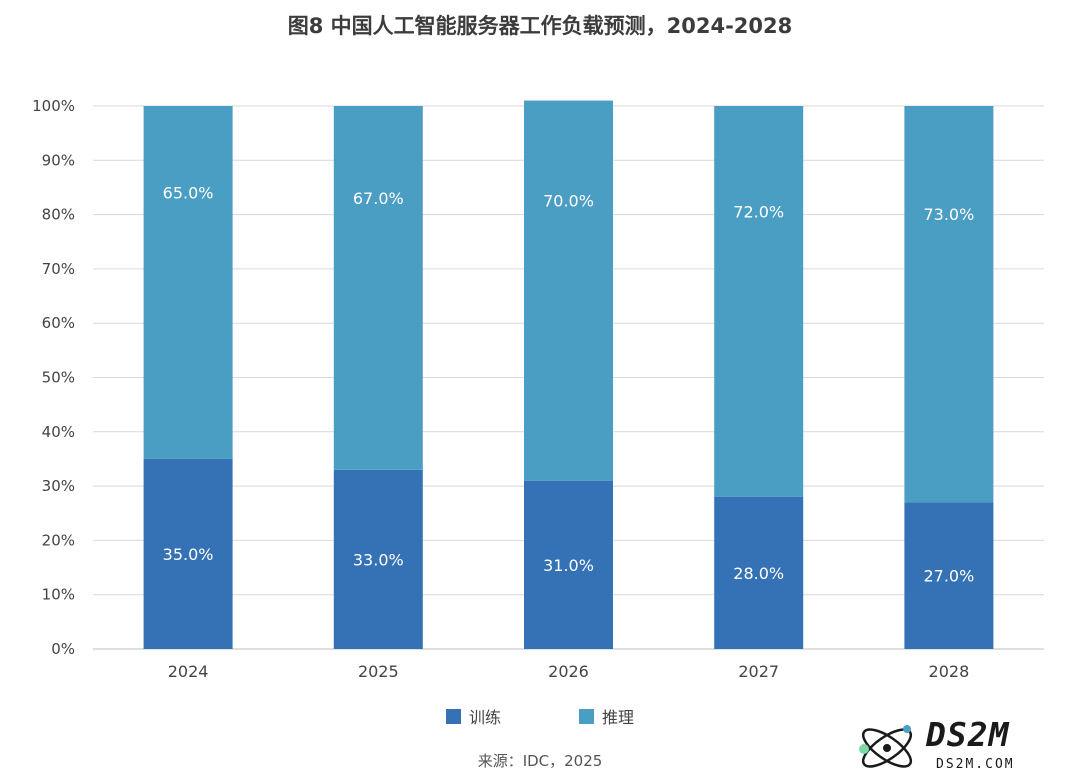 The height and width of the screenshot is (783, 1080). I want to click on data-label: 70.0%, so click(568, 201).